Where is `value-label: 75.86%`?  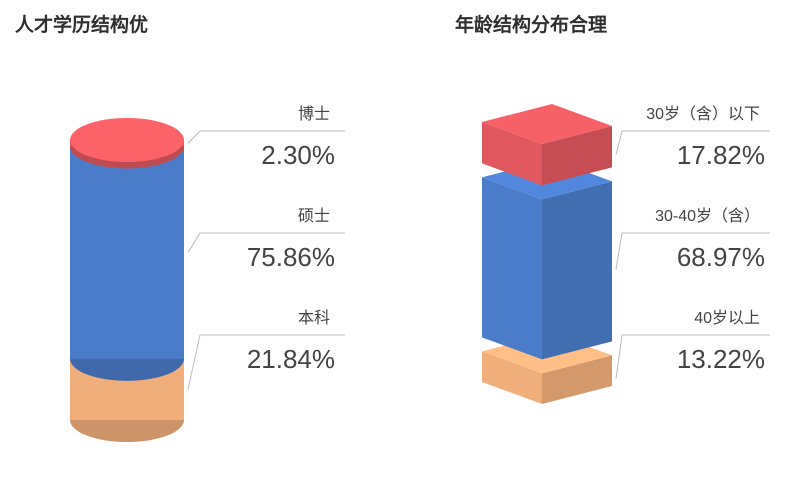
value-label: 75.86% is located at coordinates (291, 257).